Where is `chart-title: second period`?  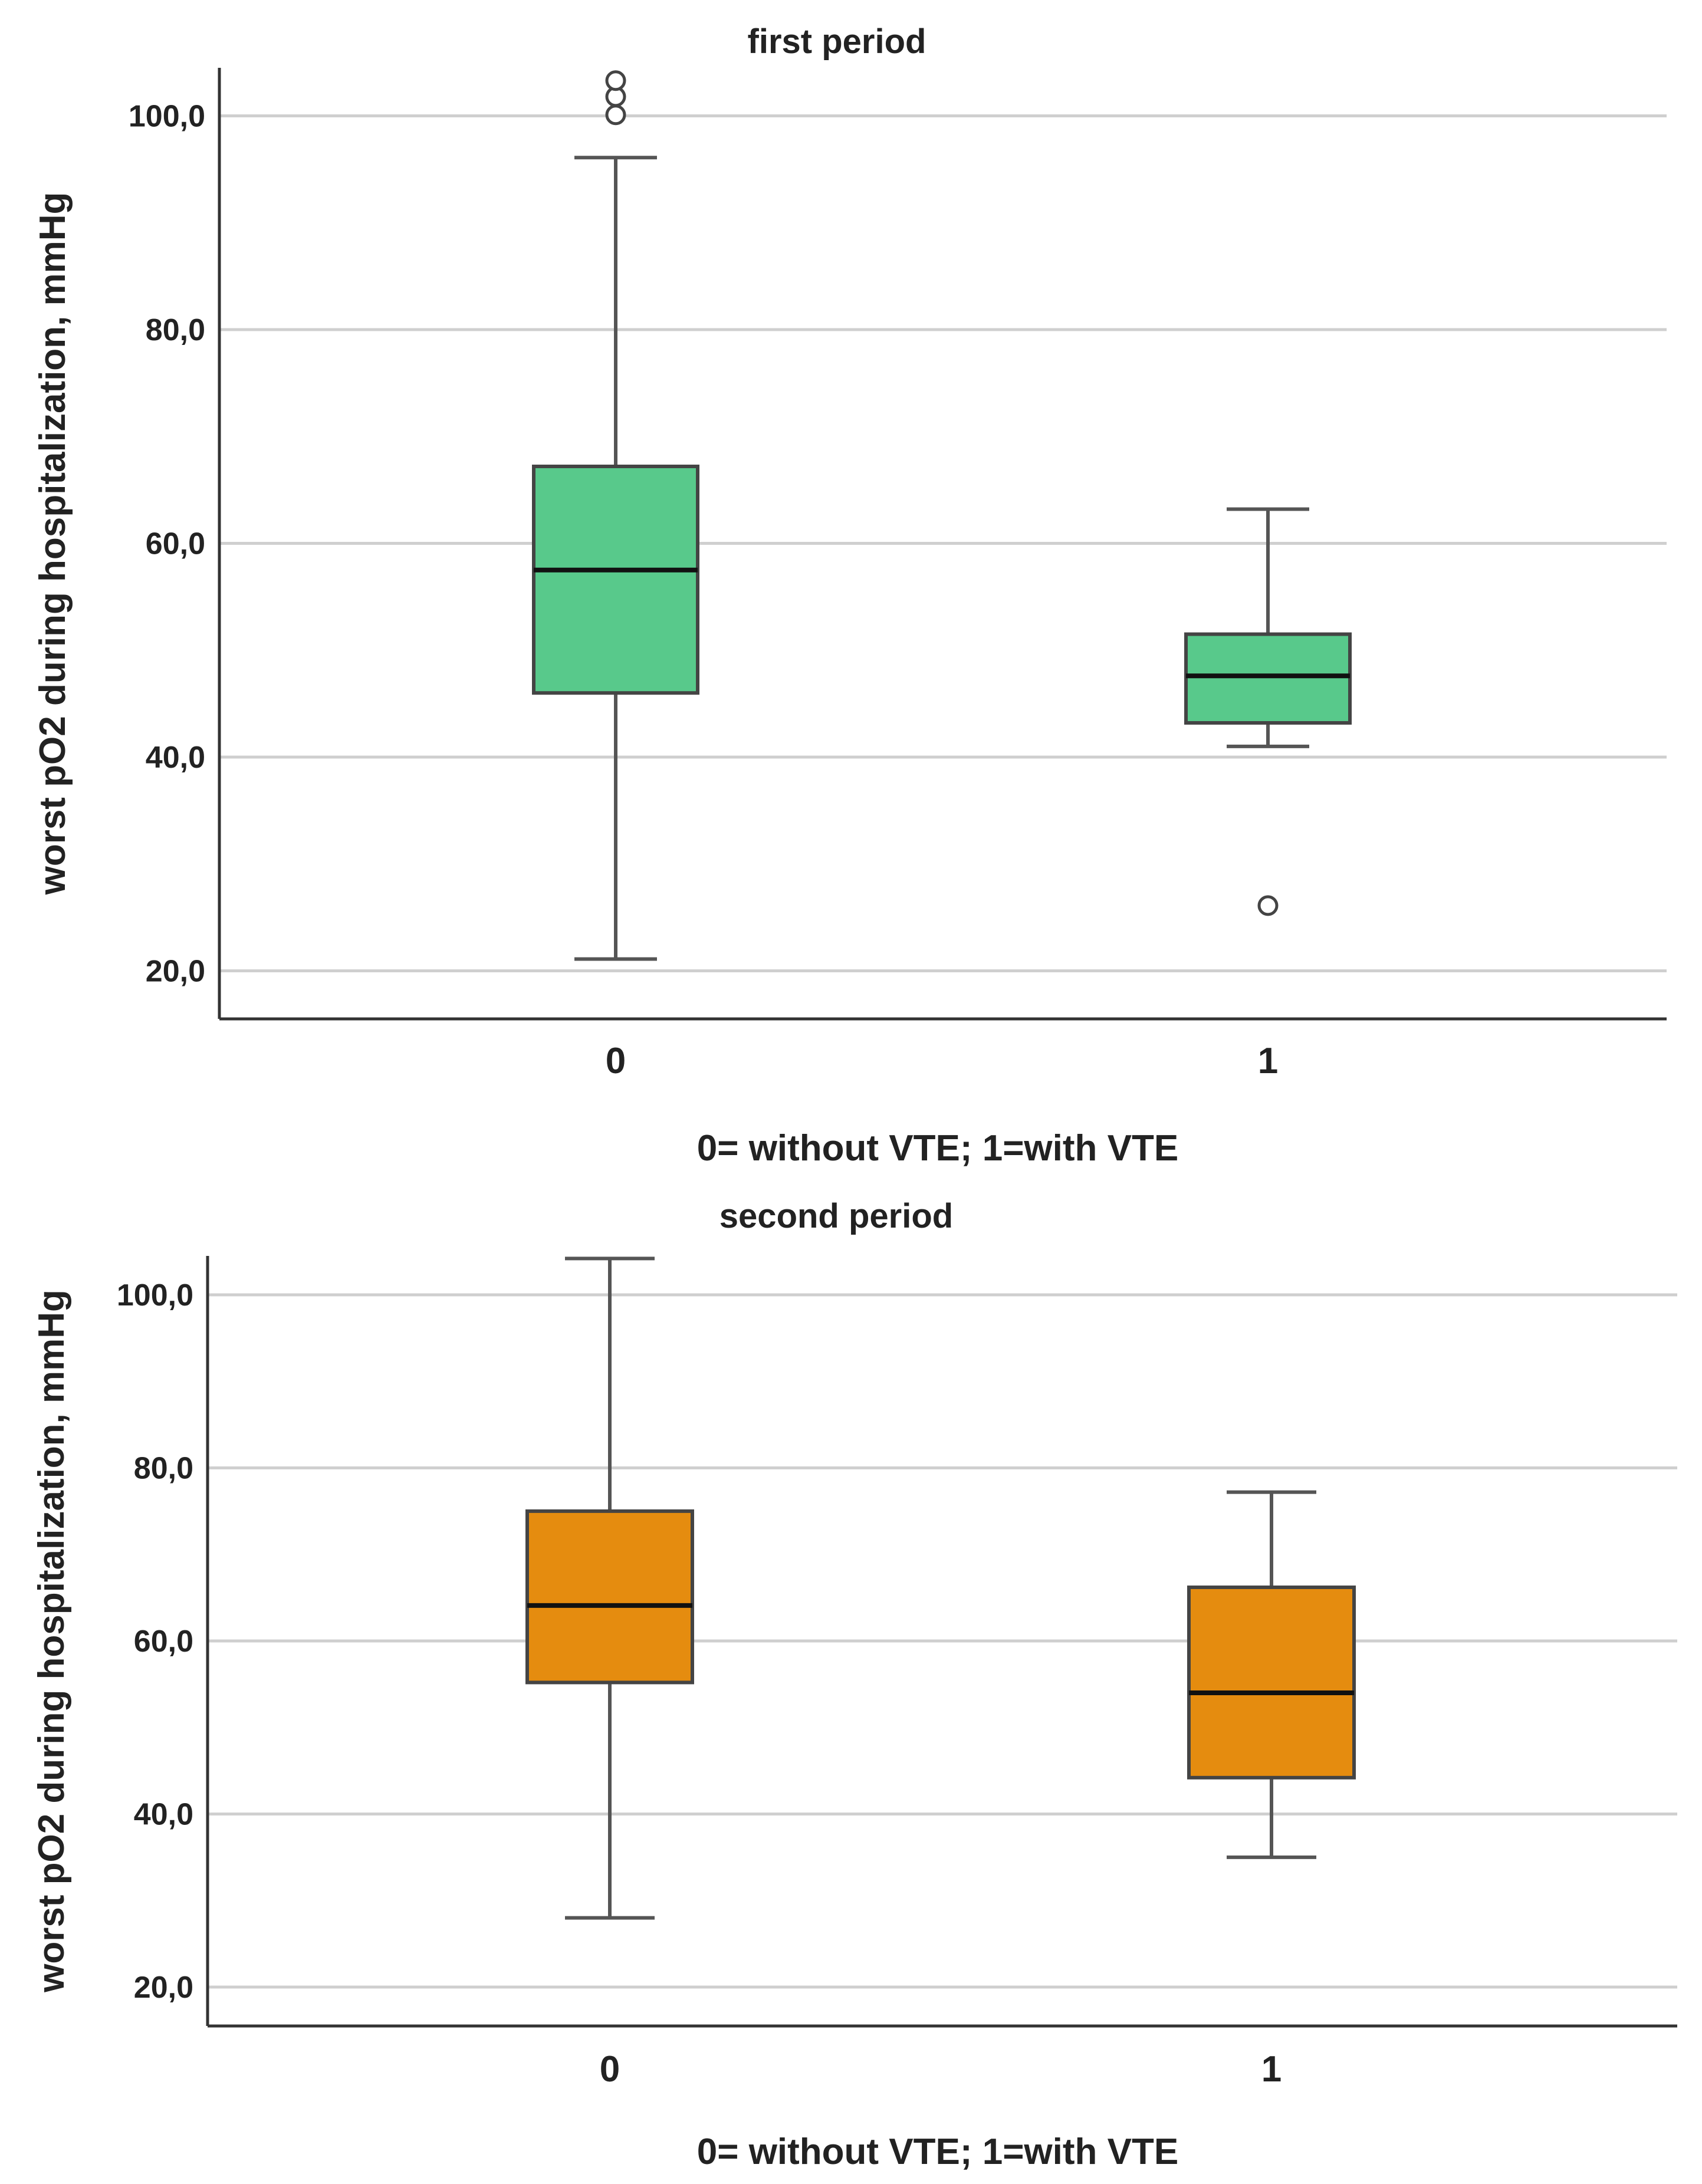 chart-title: second period is located at coordinates (836, 1216).